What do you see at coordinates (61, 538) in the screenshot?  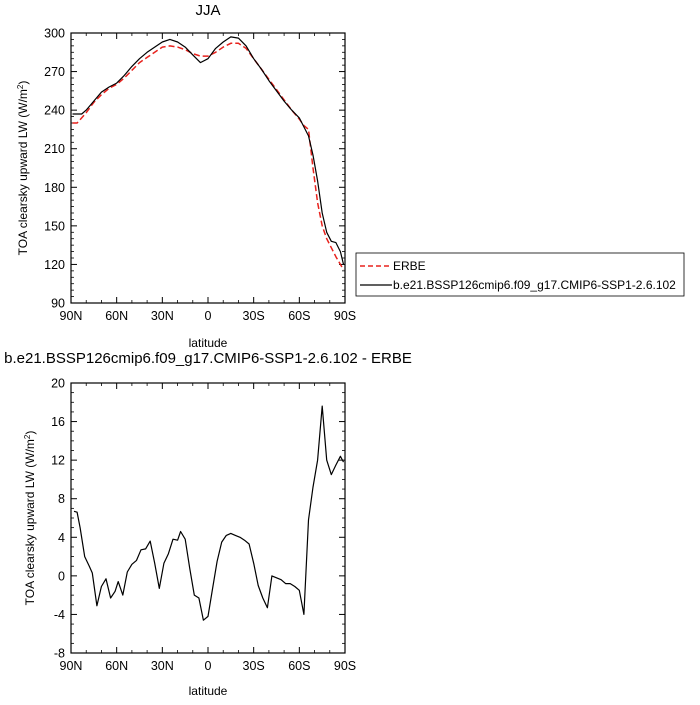 I see `bottom-y-tick-label: 4` at bounding box center [61, 538].